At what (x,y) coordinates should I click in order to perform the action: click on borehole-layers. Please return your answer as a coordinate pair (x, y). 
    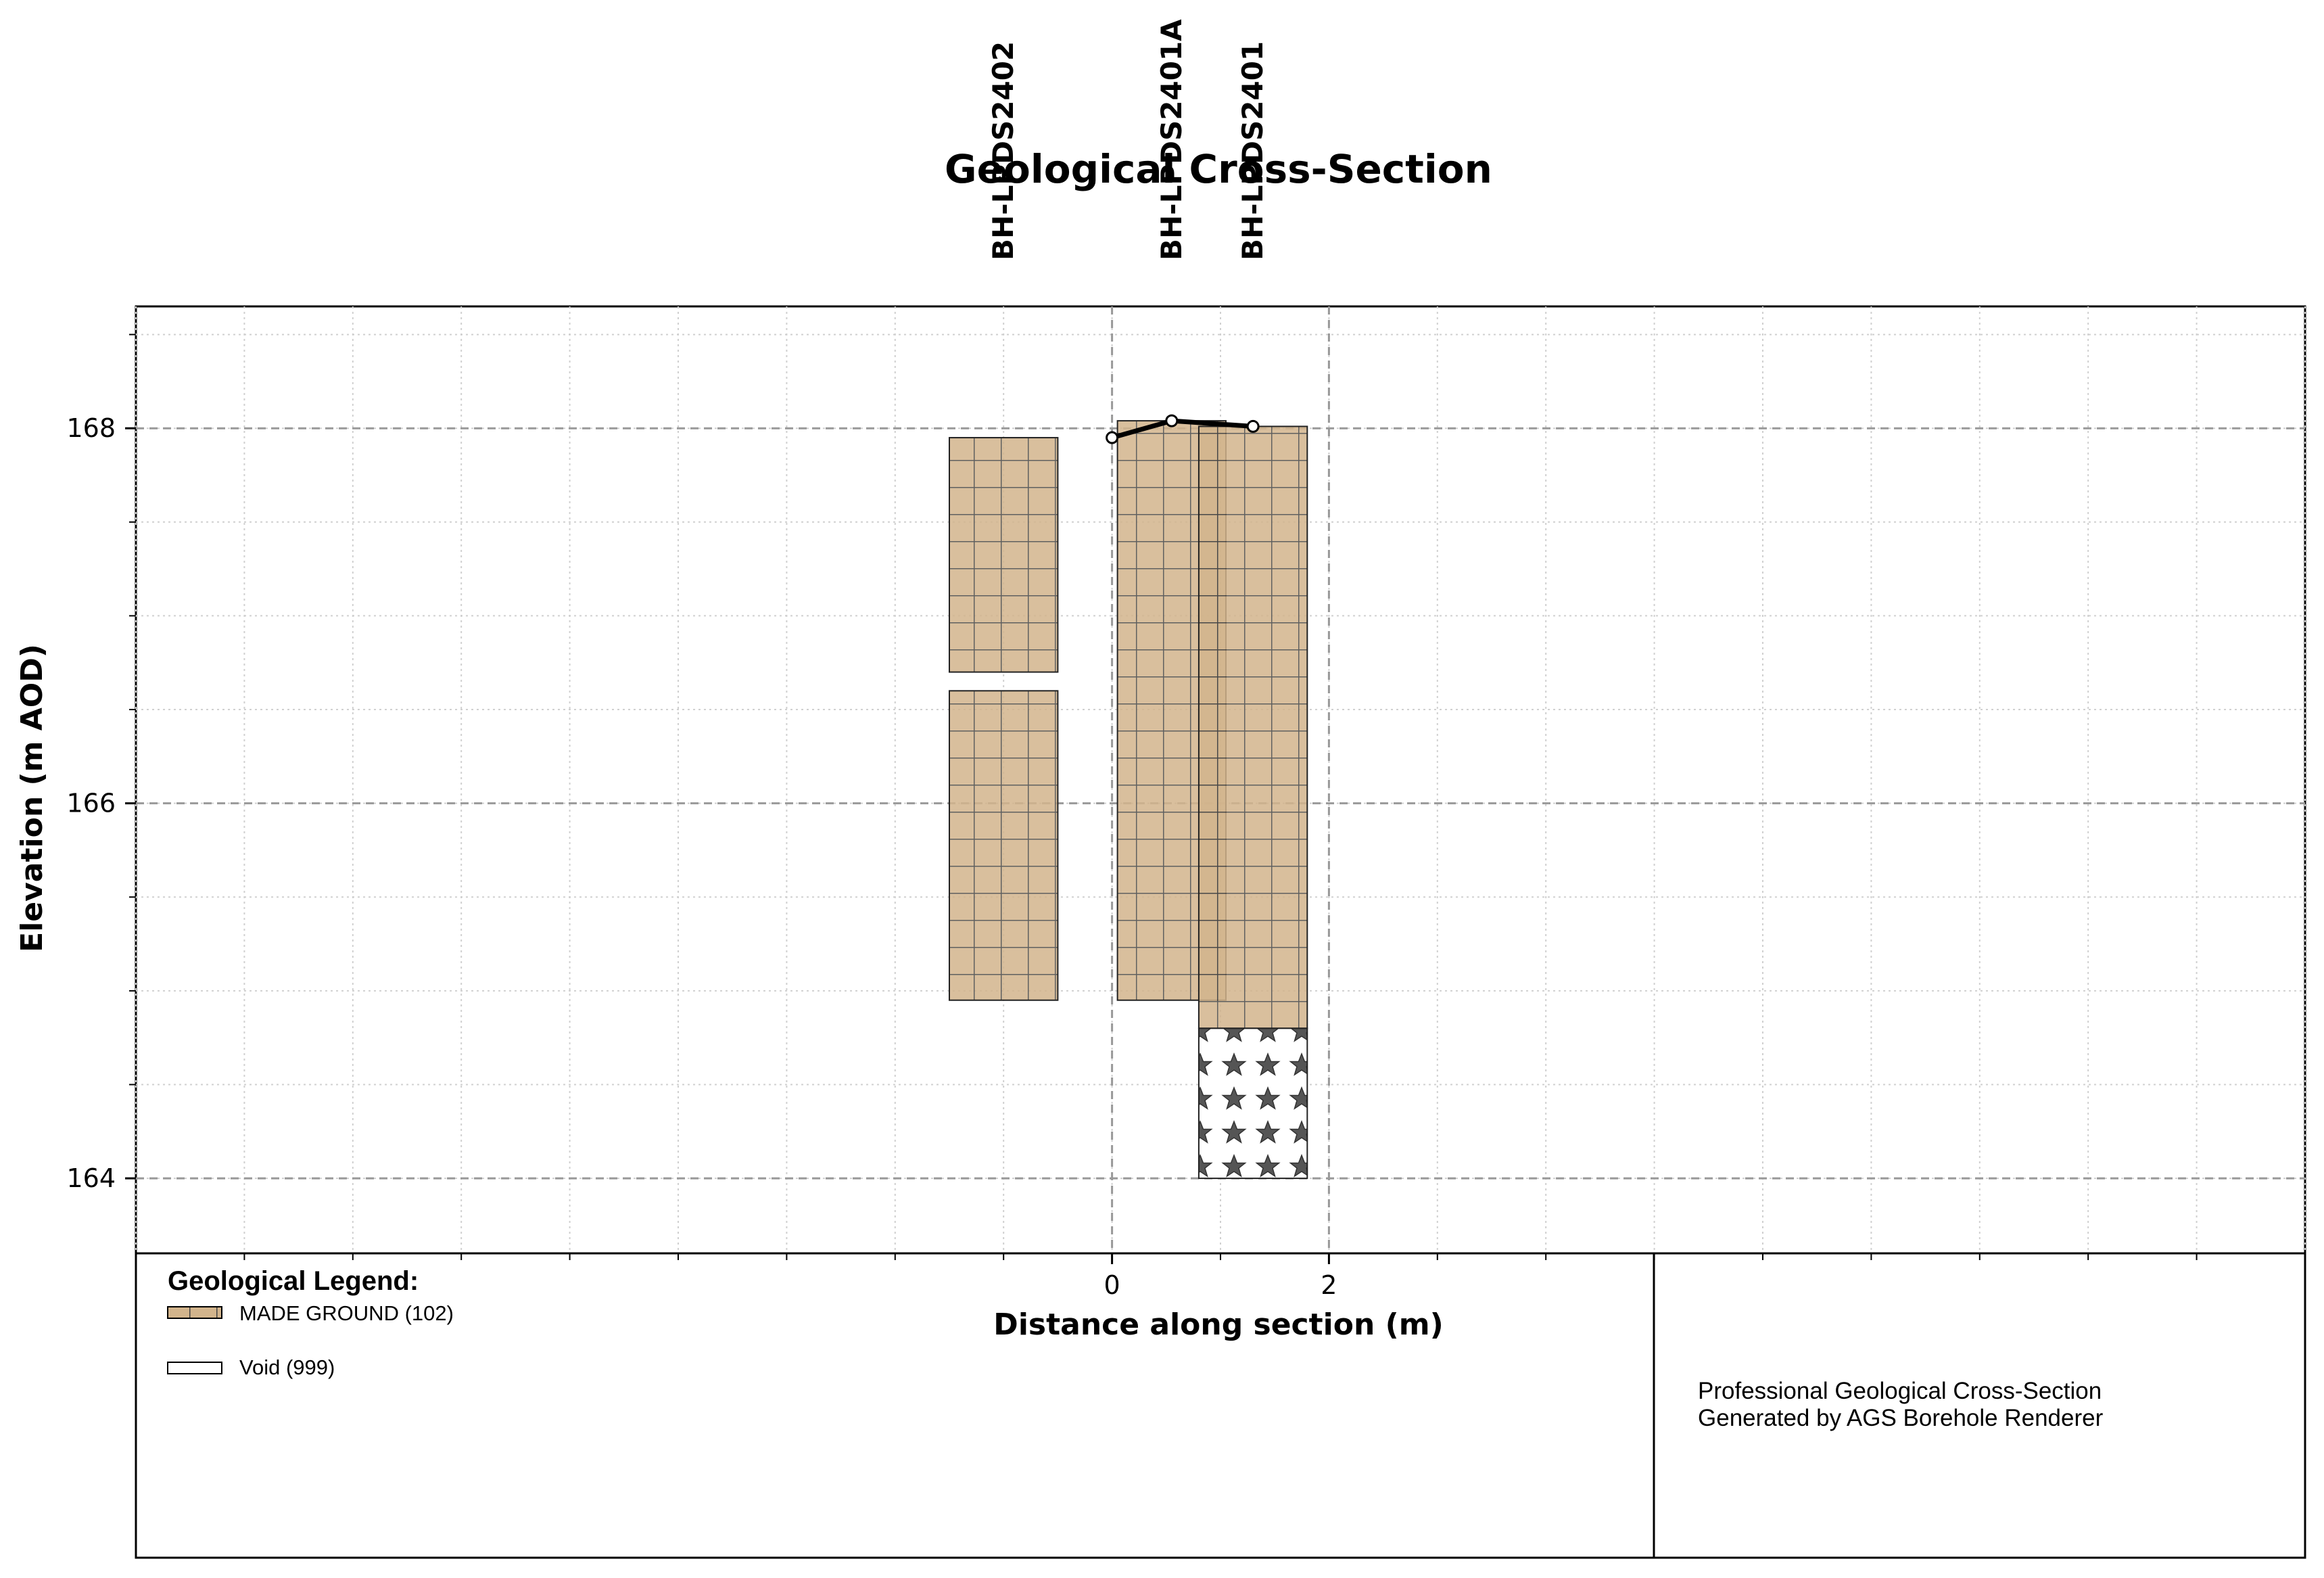
    Looking at the image, I should click on (1128, 800).